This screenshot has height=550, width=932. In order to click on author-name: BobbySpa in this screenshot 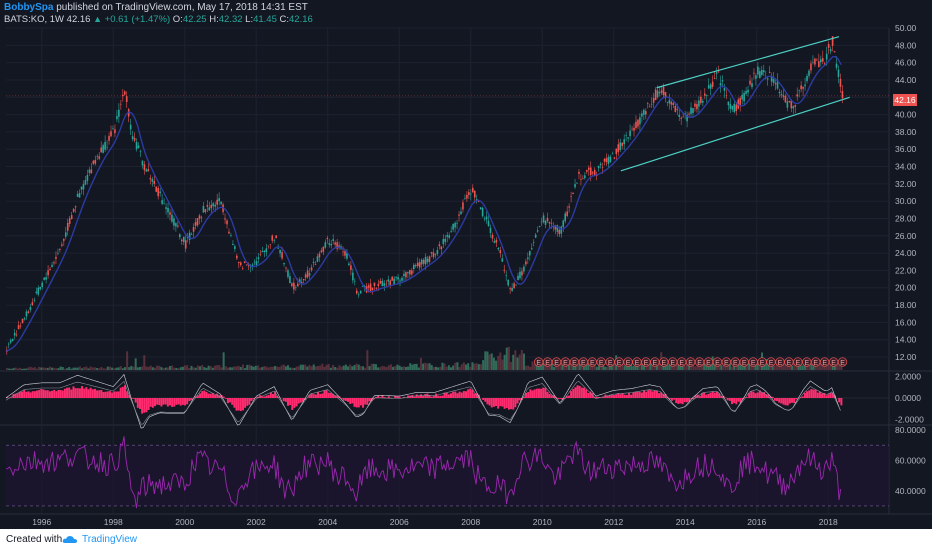, I will do `click(29, 7)`.